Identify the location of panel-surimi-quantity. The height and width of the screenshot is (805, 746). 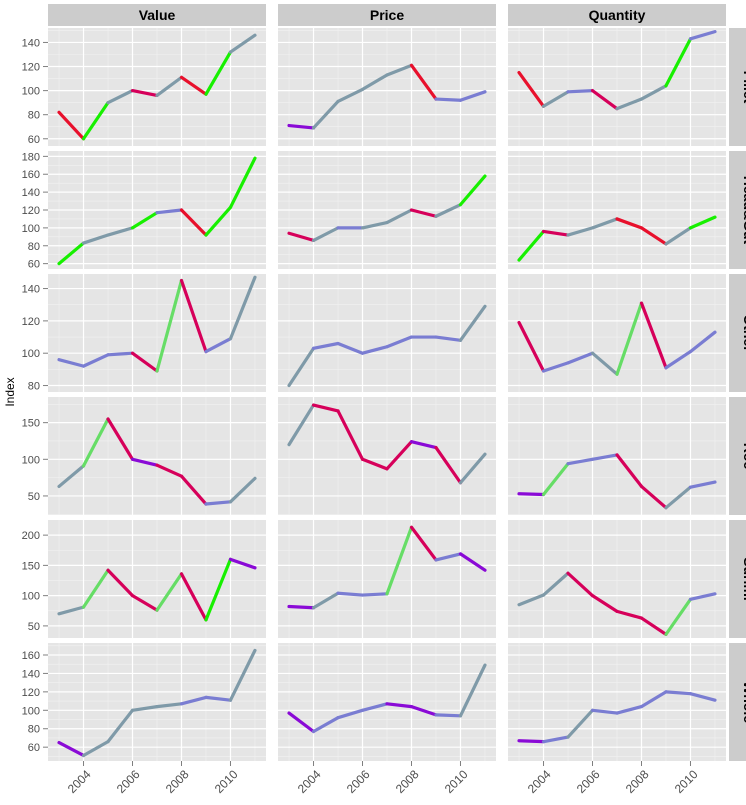
(617, 579).